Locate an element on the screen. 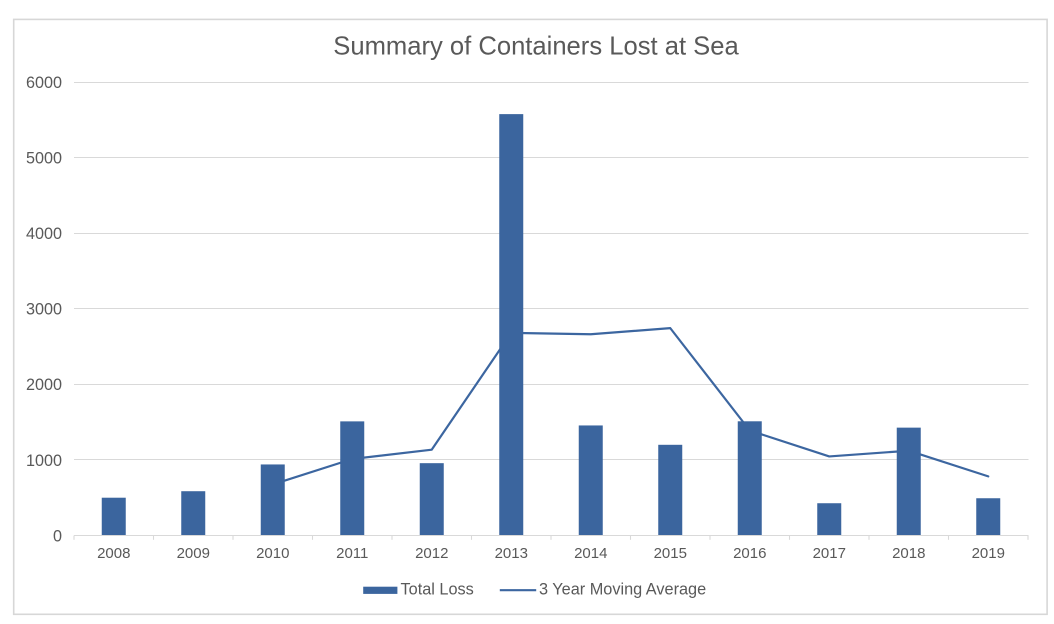 The image size is (1054, 624). svg-text: 2013 is located at coordinates (511, 553).